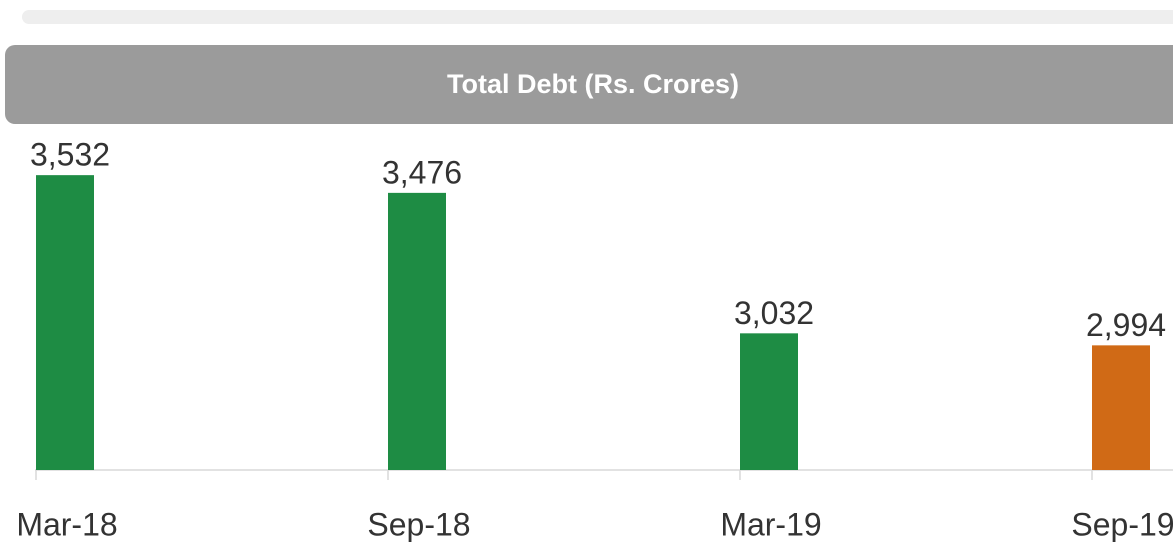 This screenshot has width=1173, height=548. What do you see at coordinates (770, 524) in the screenshot?
I see `x-tick-label: Mar-19` at bounding box center [770, 524].